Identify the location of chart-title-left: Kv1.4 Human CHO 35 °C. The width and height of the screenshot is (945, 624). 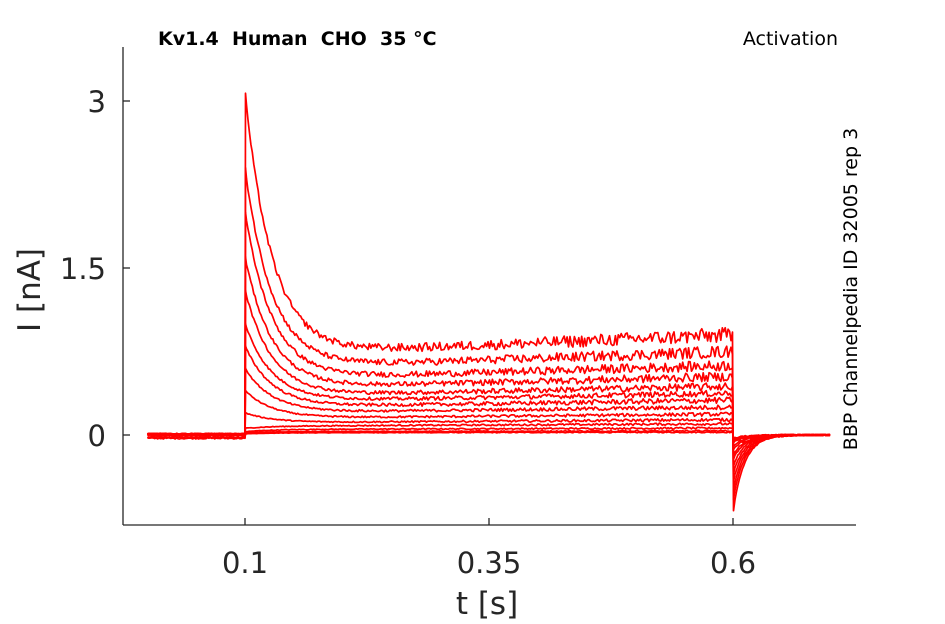
(297, 39).